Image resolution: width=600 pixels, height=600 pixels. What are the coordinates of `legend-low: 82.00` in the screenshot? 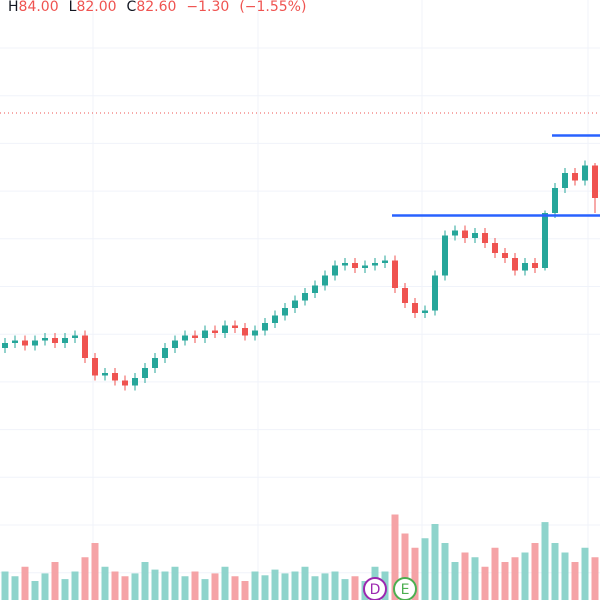 It's located at (96, 7).